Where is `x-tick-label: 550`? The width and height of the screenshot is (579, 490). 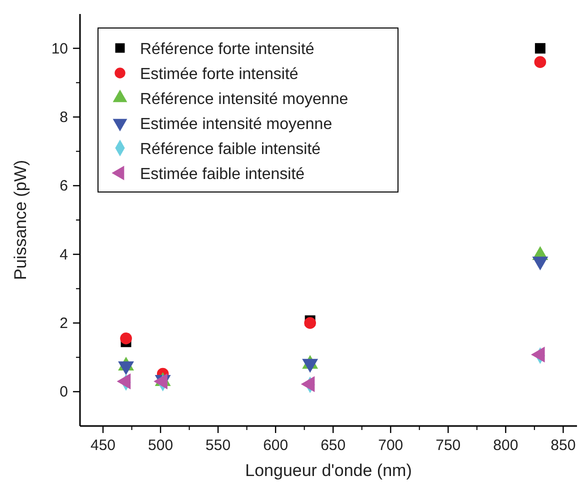 x-tick-label: 550 is located at coordinates (218, 445).